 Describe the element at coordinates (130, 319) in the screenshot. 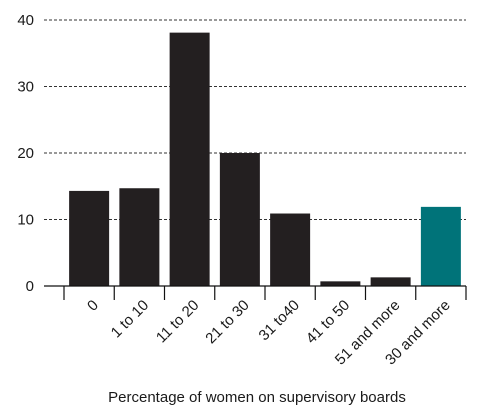

I see `x-tick-label: 1 to 10` at that location.